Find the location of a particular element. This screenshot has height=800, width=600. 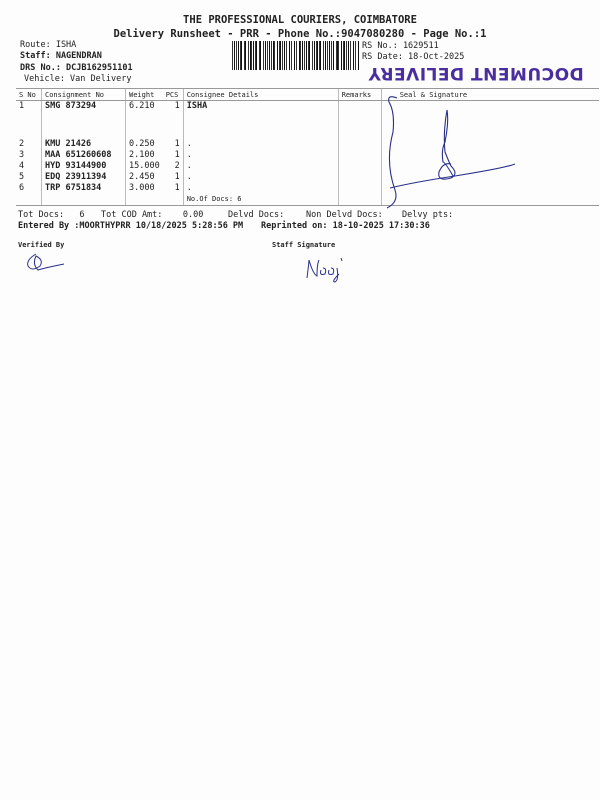

pcs: 2 is located at coordinates (177, 165).